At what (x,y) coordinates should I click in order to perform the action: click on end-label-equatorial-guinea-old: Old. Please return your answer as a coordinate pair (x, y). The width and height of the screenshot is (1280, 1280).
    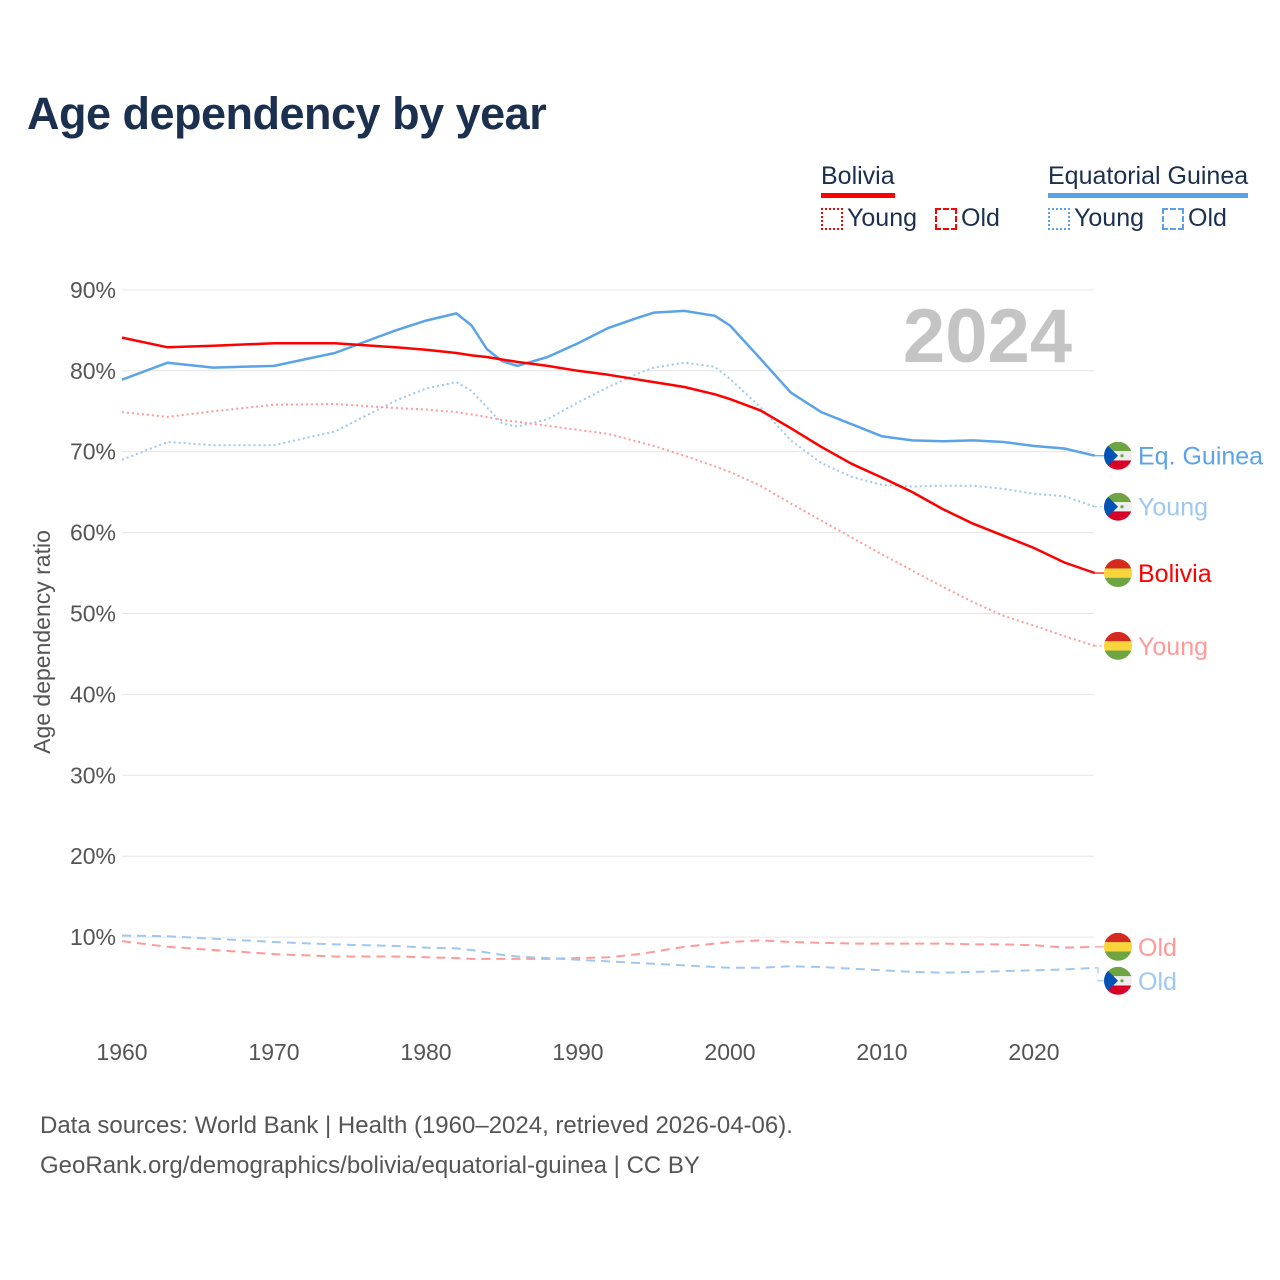
    Looking at the image, I should click on (1135, 981).